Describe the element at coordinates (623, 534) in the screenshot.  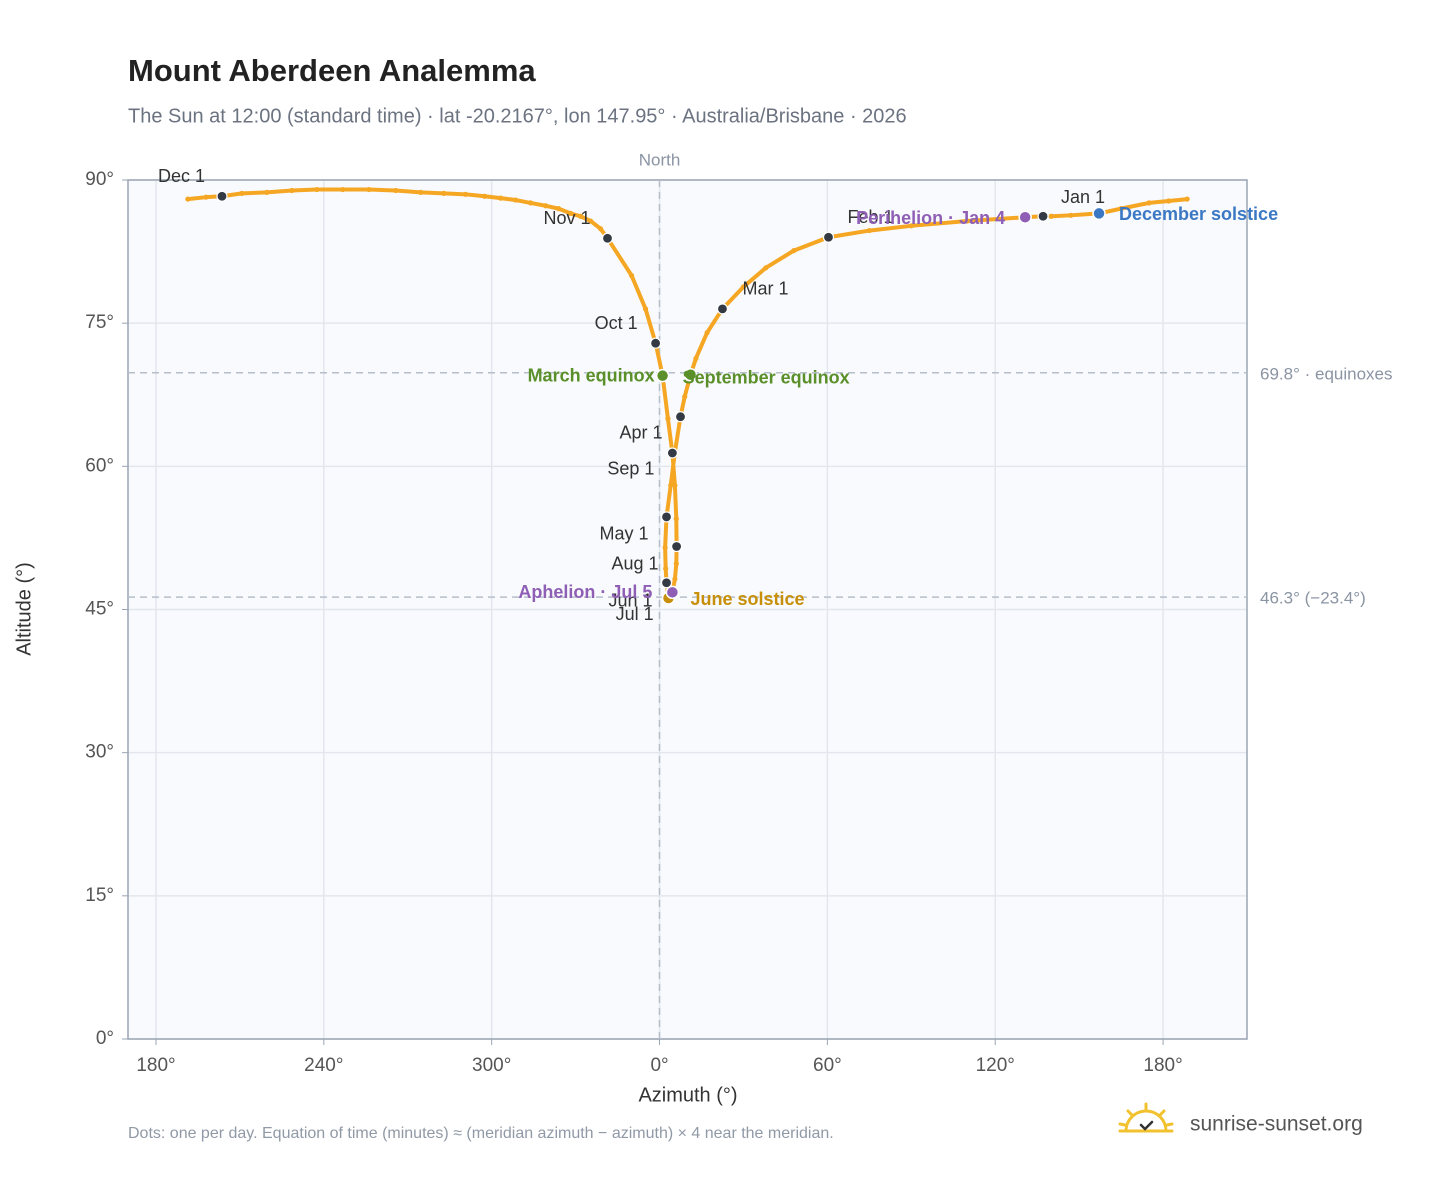
I see `month-label: May 1` at that location.